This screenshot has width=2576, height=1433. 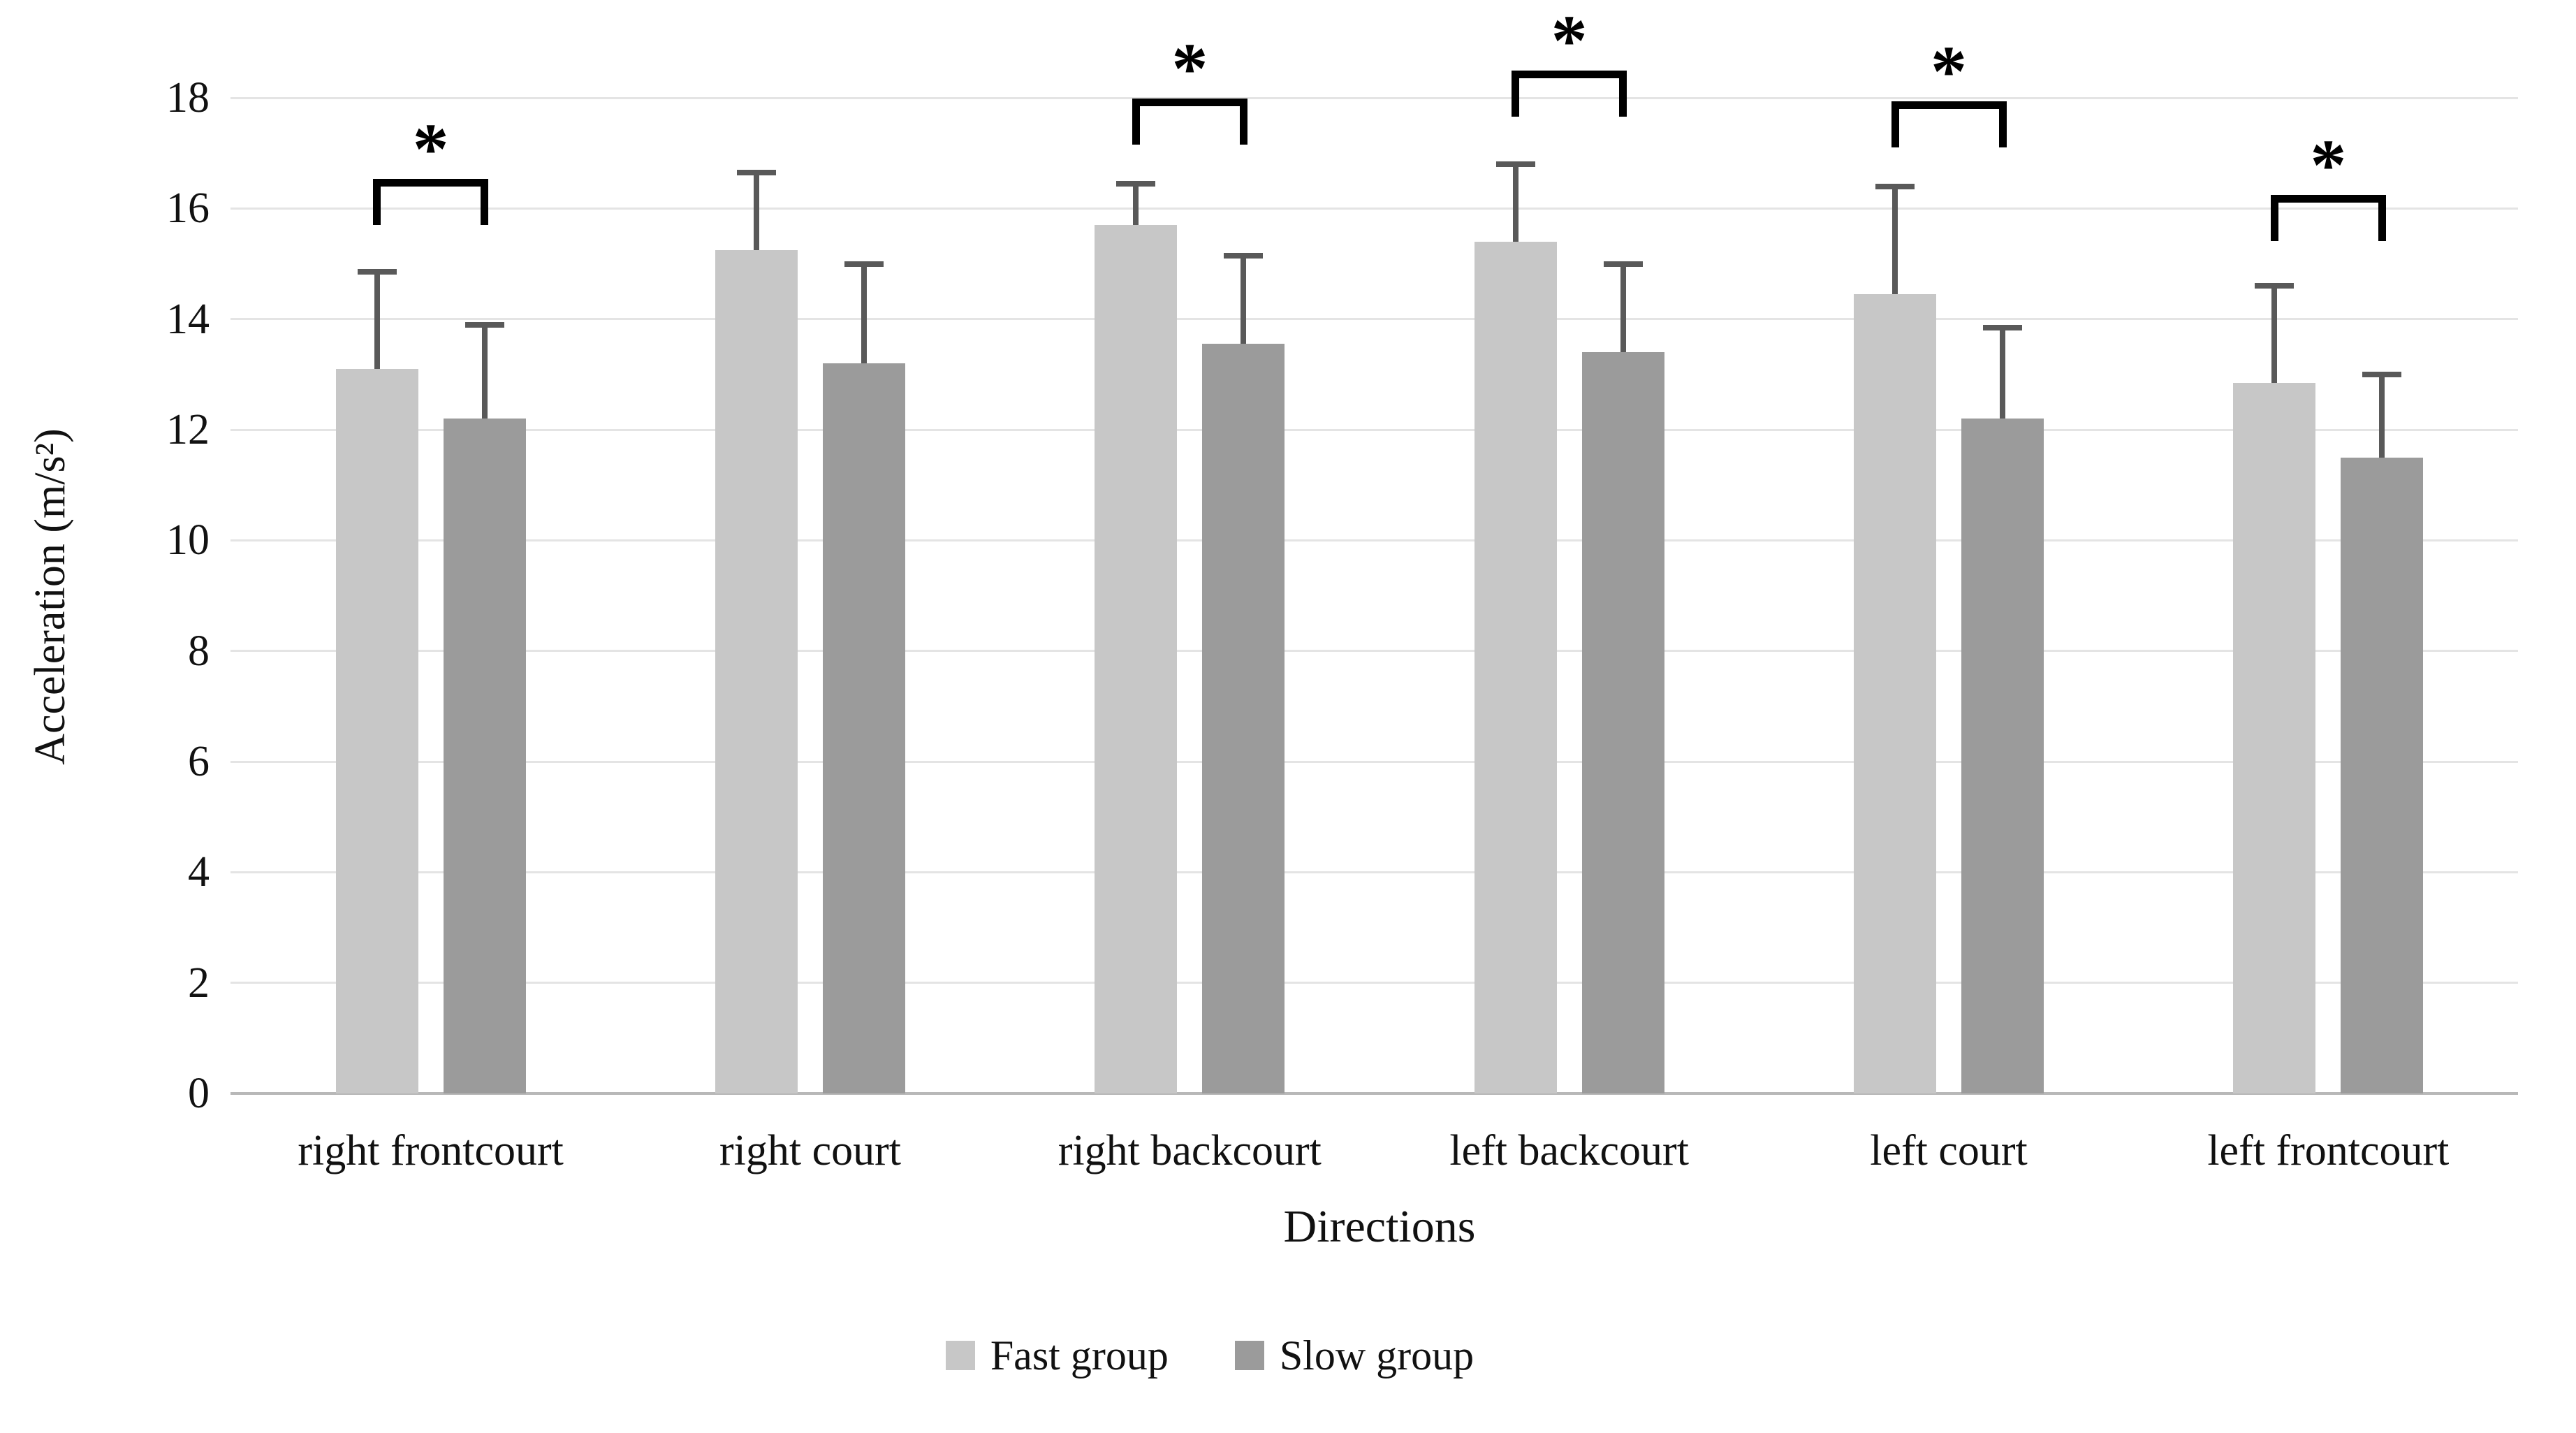 I want to click on x-axis-line, so click(x=1374, y=1093).